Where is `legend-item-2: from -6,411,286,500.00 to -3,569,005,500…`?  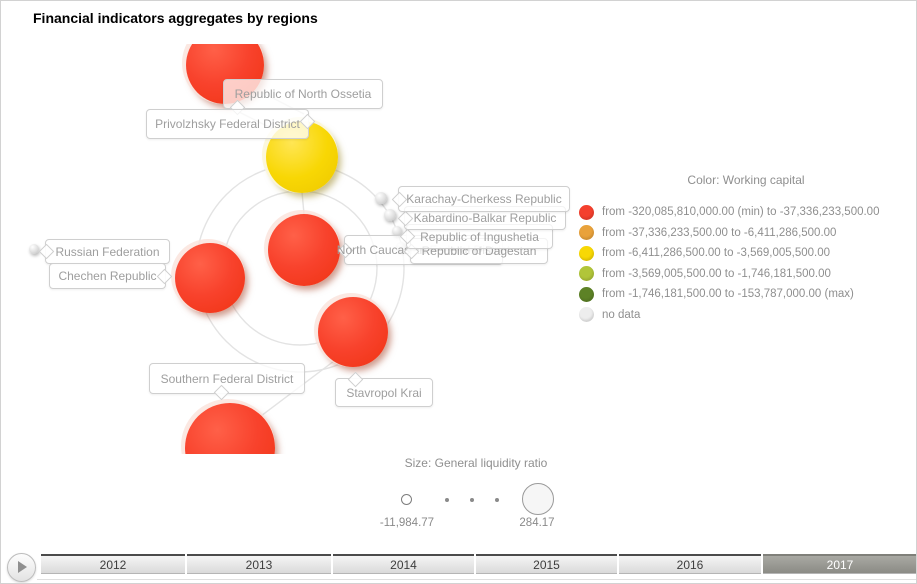
legend-item-2: from -6,411,286,500.00 to -3,569,005,500… is located at coordinates (746, 253).